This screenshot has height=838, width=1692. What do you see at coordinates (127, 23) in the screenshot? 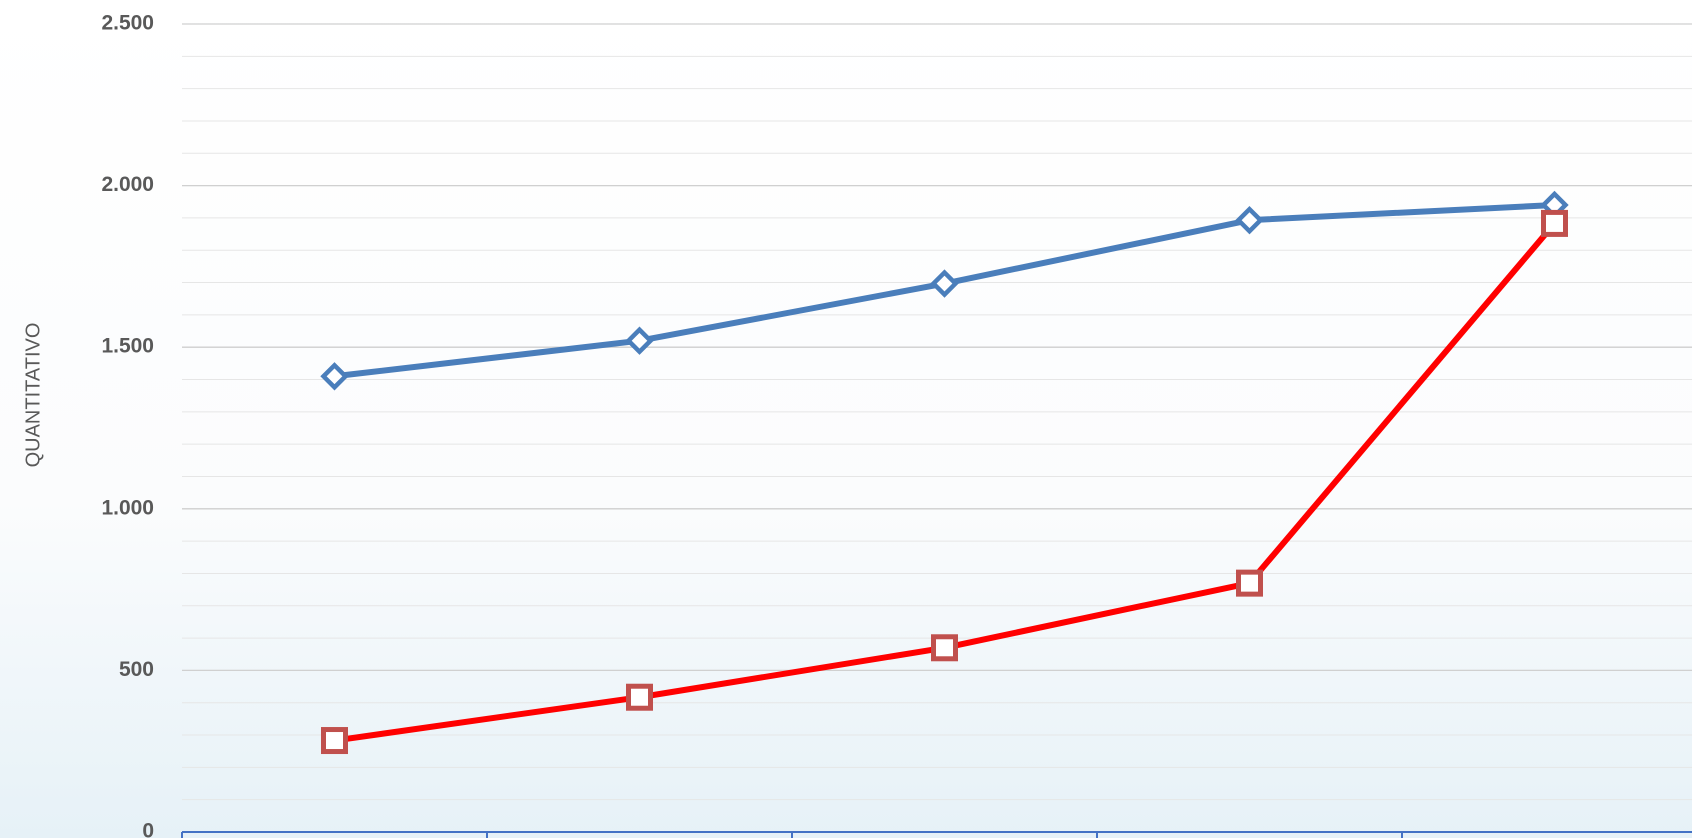
I see `y-tick-label: 2.500` at bounding box center [127, 23].